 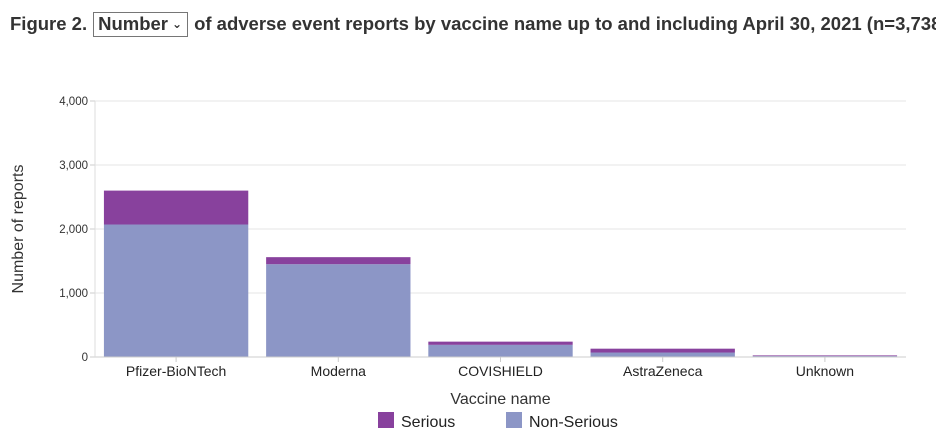 What do you see at coordinates (73, 102) in the screenshot?
I see `y-tick-label: 4,000` at bounding box center [73, 102].